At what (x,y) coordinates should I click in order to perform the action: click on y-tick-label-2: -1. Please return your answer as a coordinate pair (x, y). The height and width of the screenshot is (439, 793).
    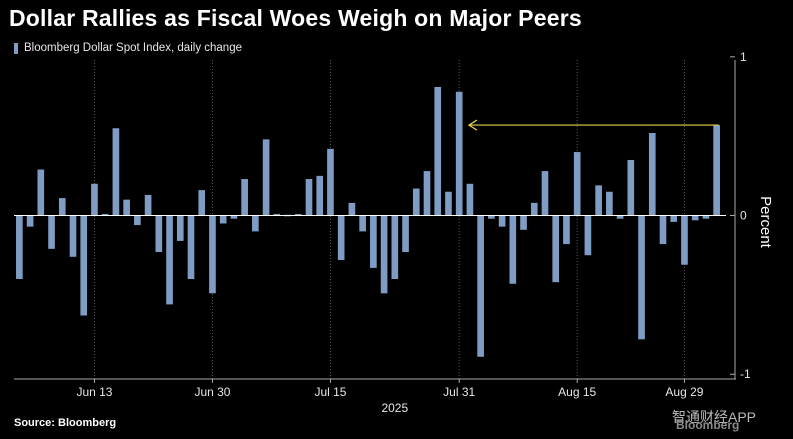
    Looking at the image, I should click on (745, 374).